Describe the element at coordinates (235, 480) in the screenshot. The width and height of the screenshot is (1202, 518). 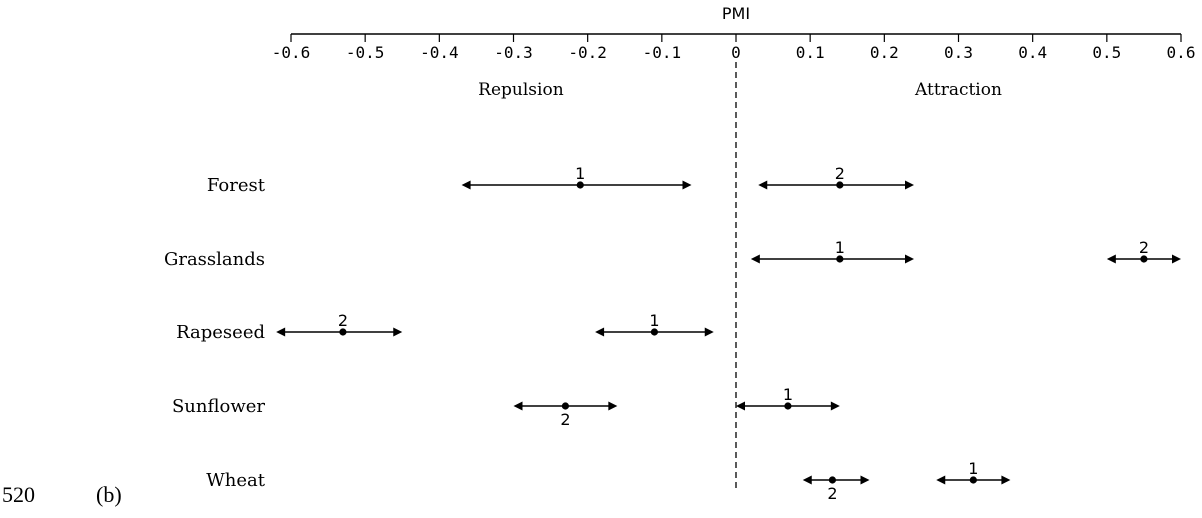
I see `category-label: Wheat` at that location.